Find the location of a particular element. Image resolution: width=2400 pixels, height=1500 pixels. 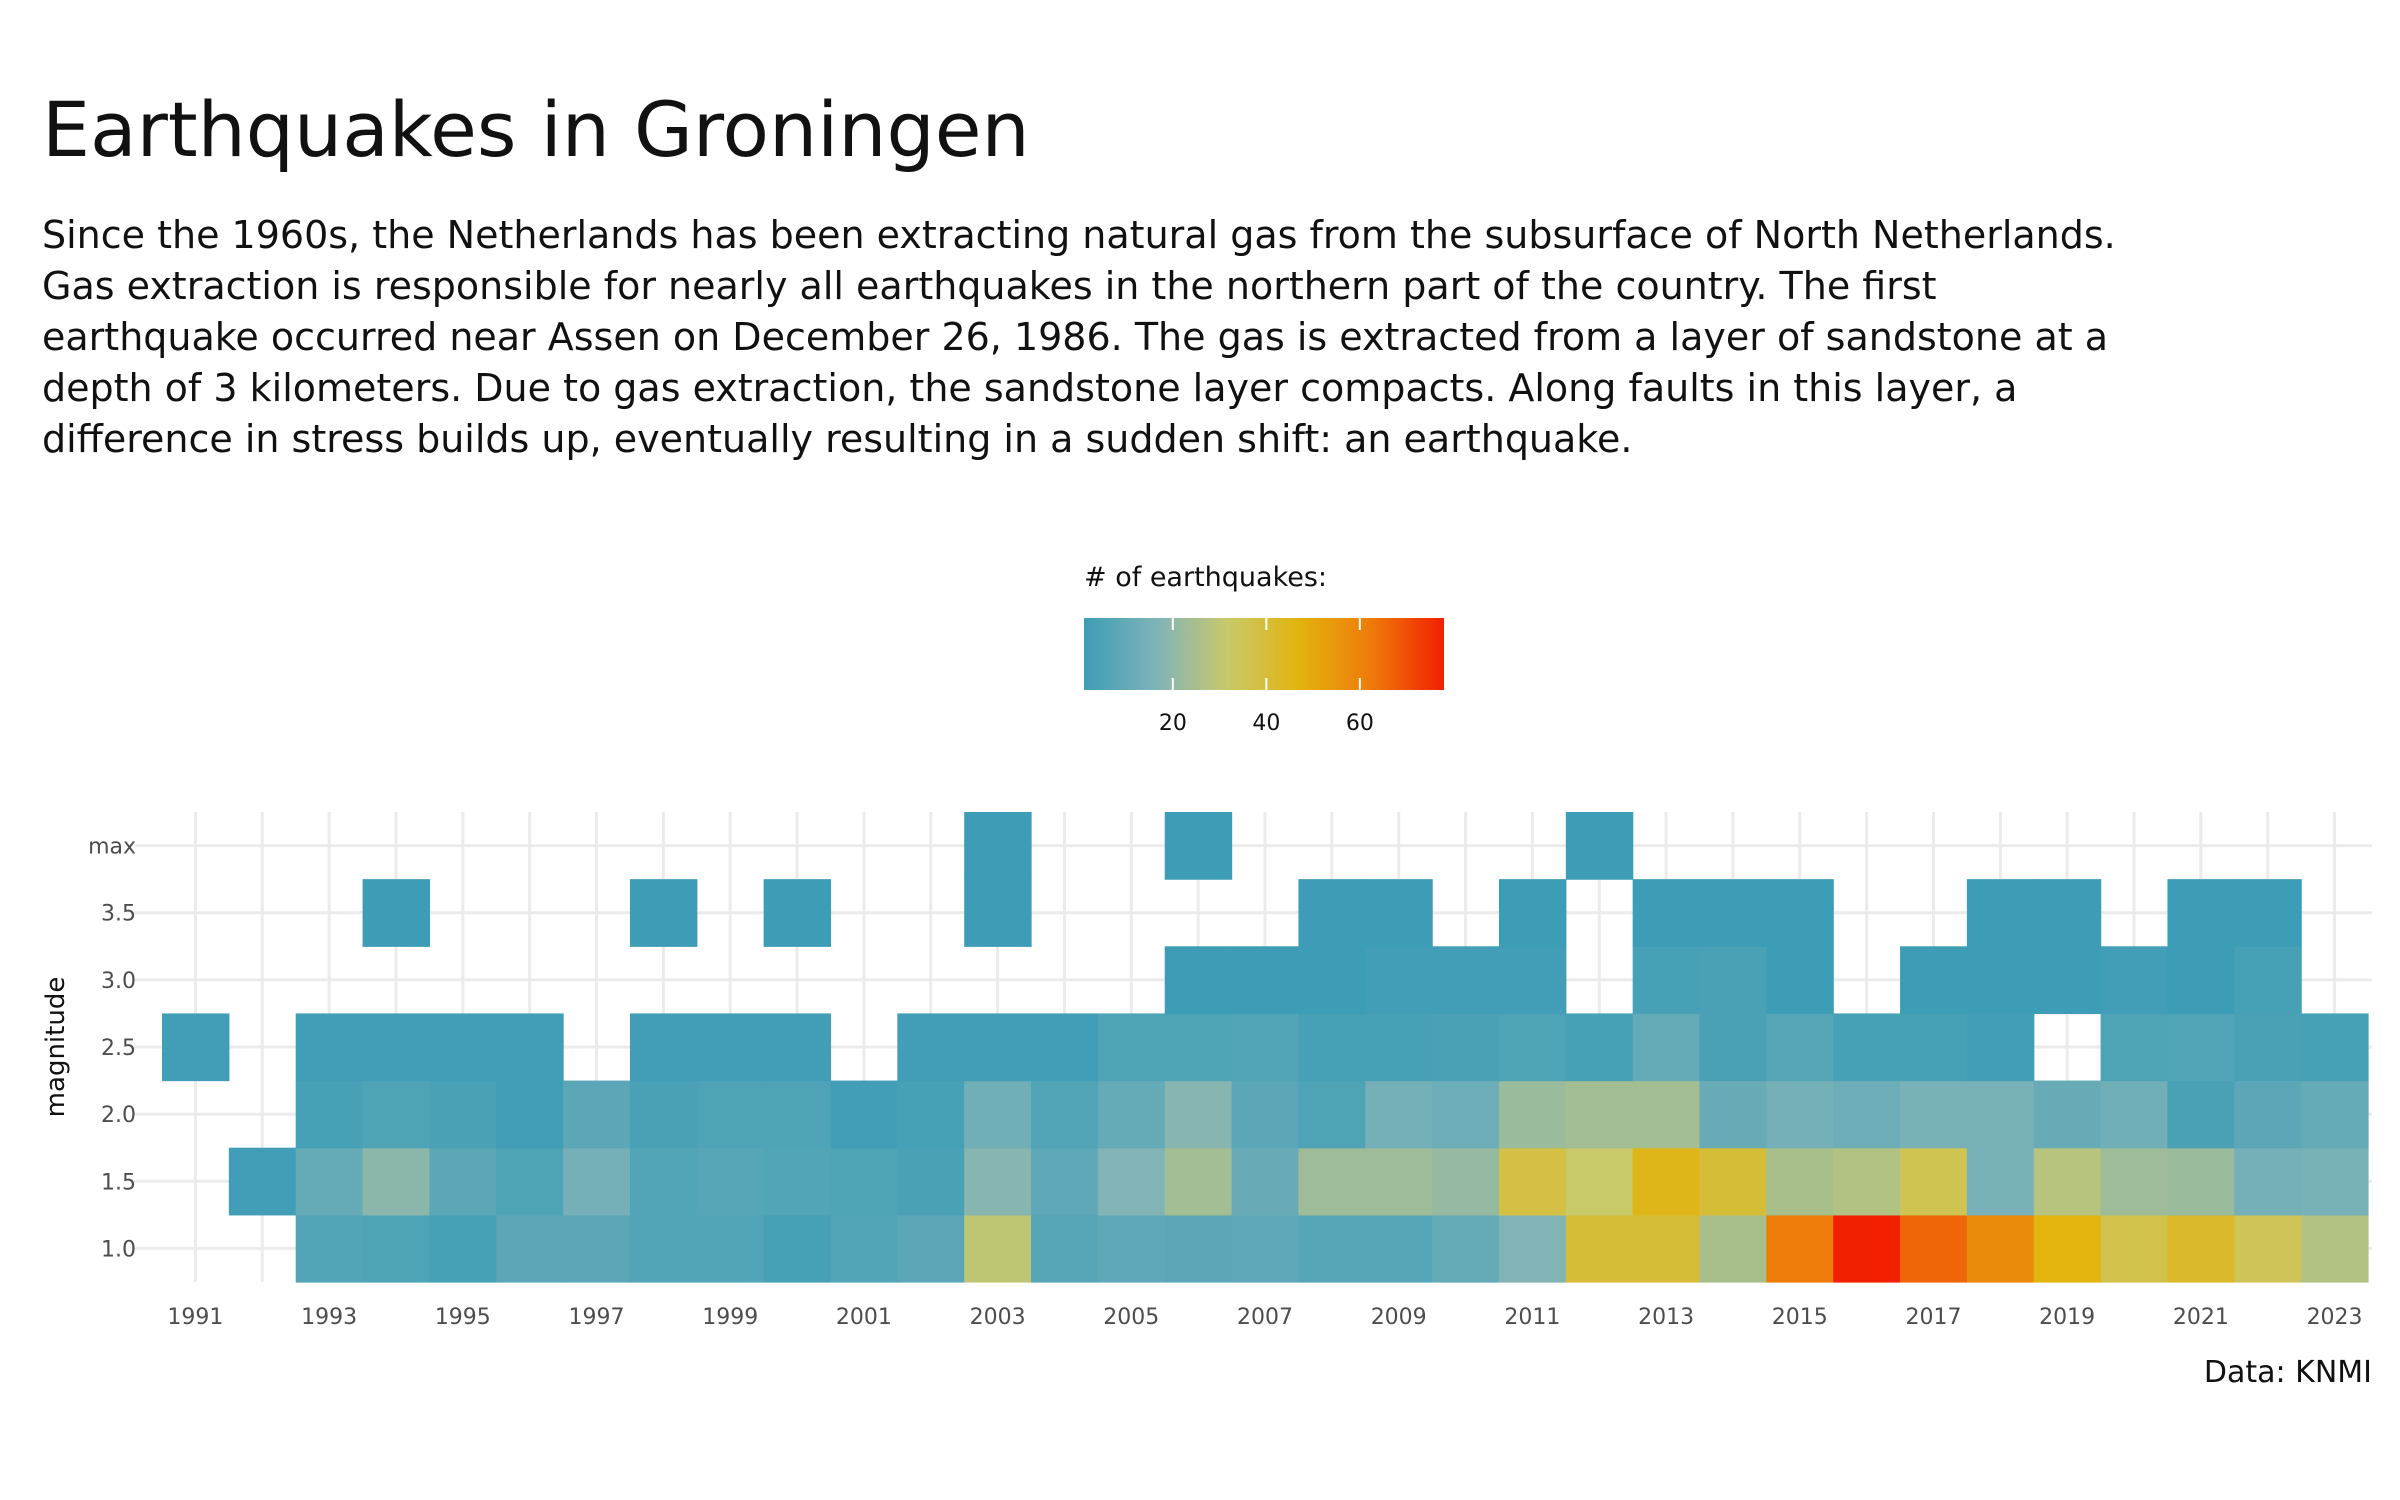

legend-colorbar is located at coordinates (1264, 654).